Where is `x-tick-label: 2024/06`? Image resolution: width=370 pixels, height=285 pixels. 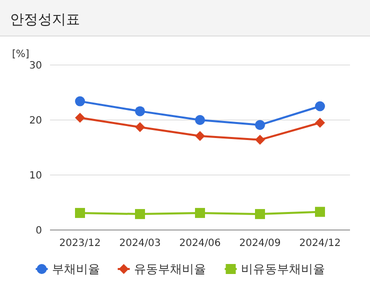 x-tick-label: 2024/06 is located at coordinates (200, 243).